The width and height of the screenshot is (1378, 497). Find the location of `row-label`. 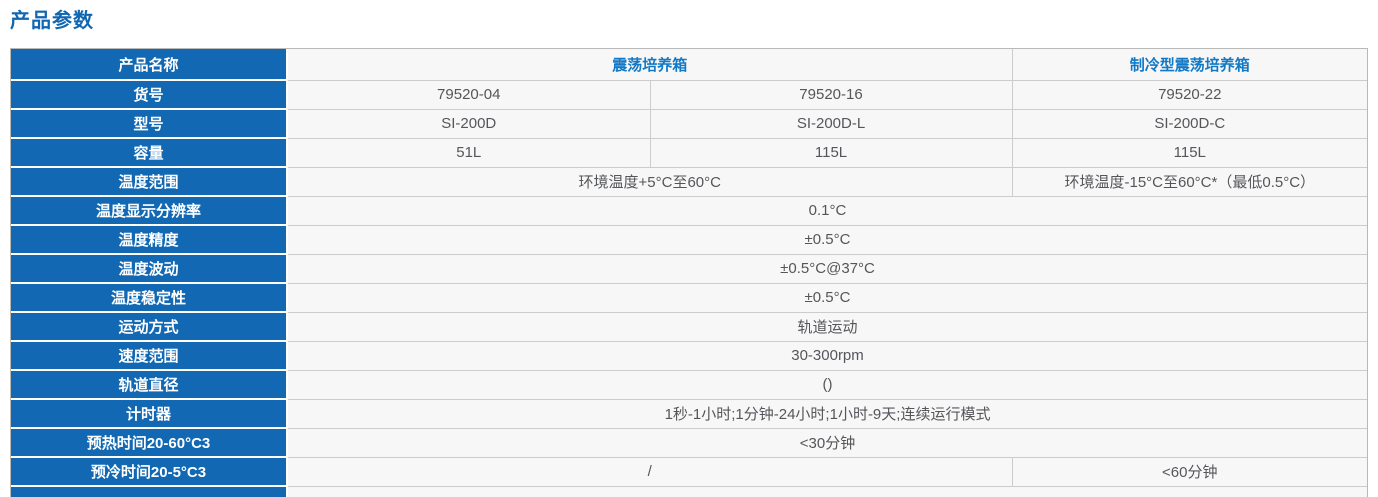

row-label is located at coordinates (149, 491).